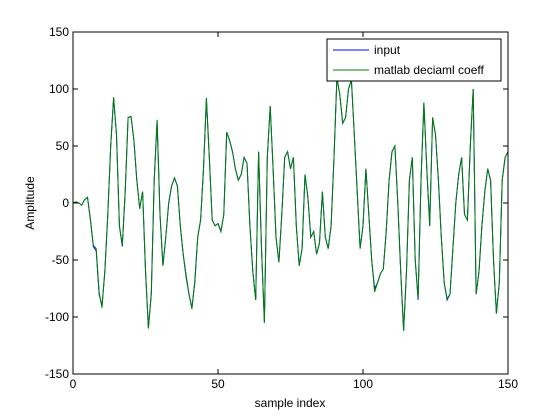 The height and width of the screenshot is (420, 560). What do you see at coordinates (414, 60) in the screenshot?
I see `legend-box` at bounding box center [414, 60].